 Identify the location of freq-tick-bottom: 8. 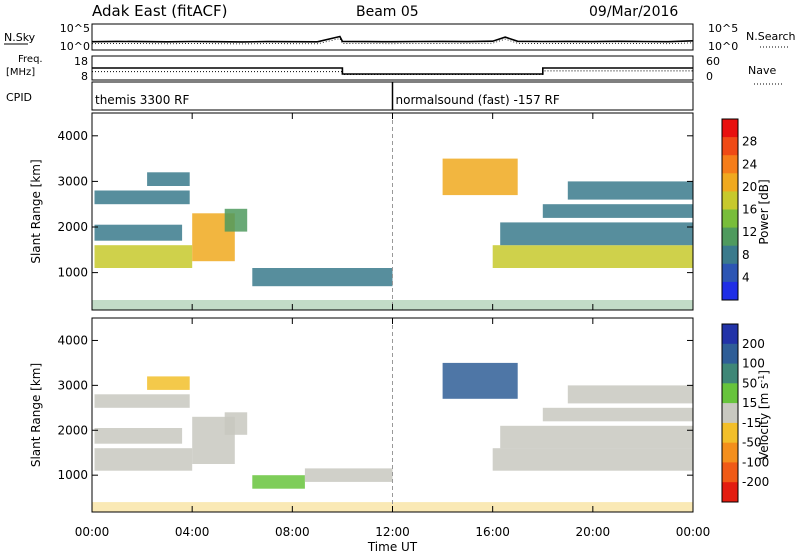
(84, 76).